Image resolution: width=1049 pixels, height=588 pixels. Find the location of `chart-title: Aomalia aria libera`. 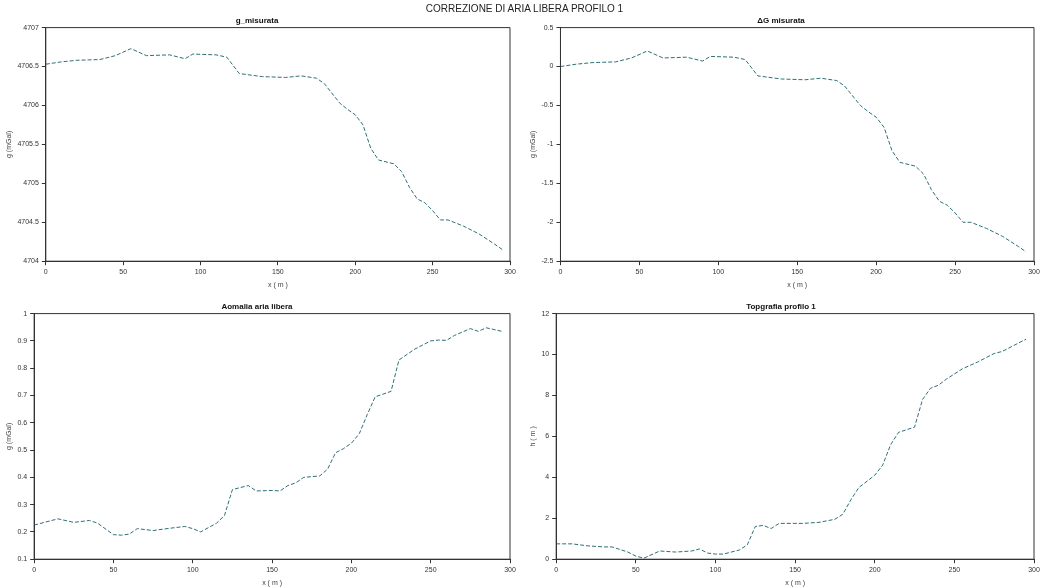

chart-title: Aomalia aria libera is located at coordinates (257, 306).